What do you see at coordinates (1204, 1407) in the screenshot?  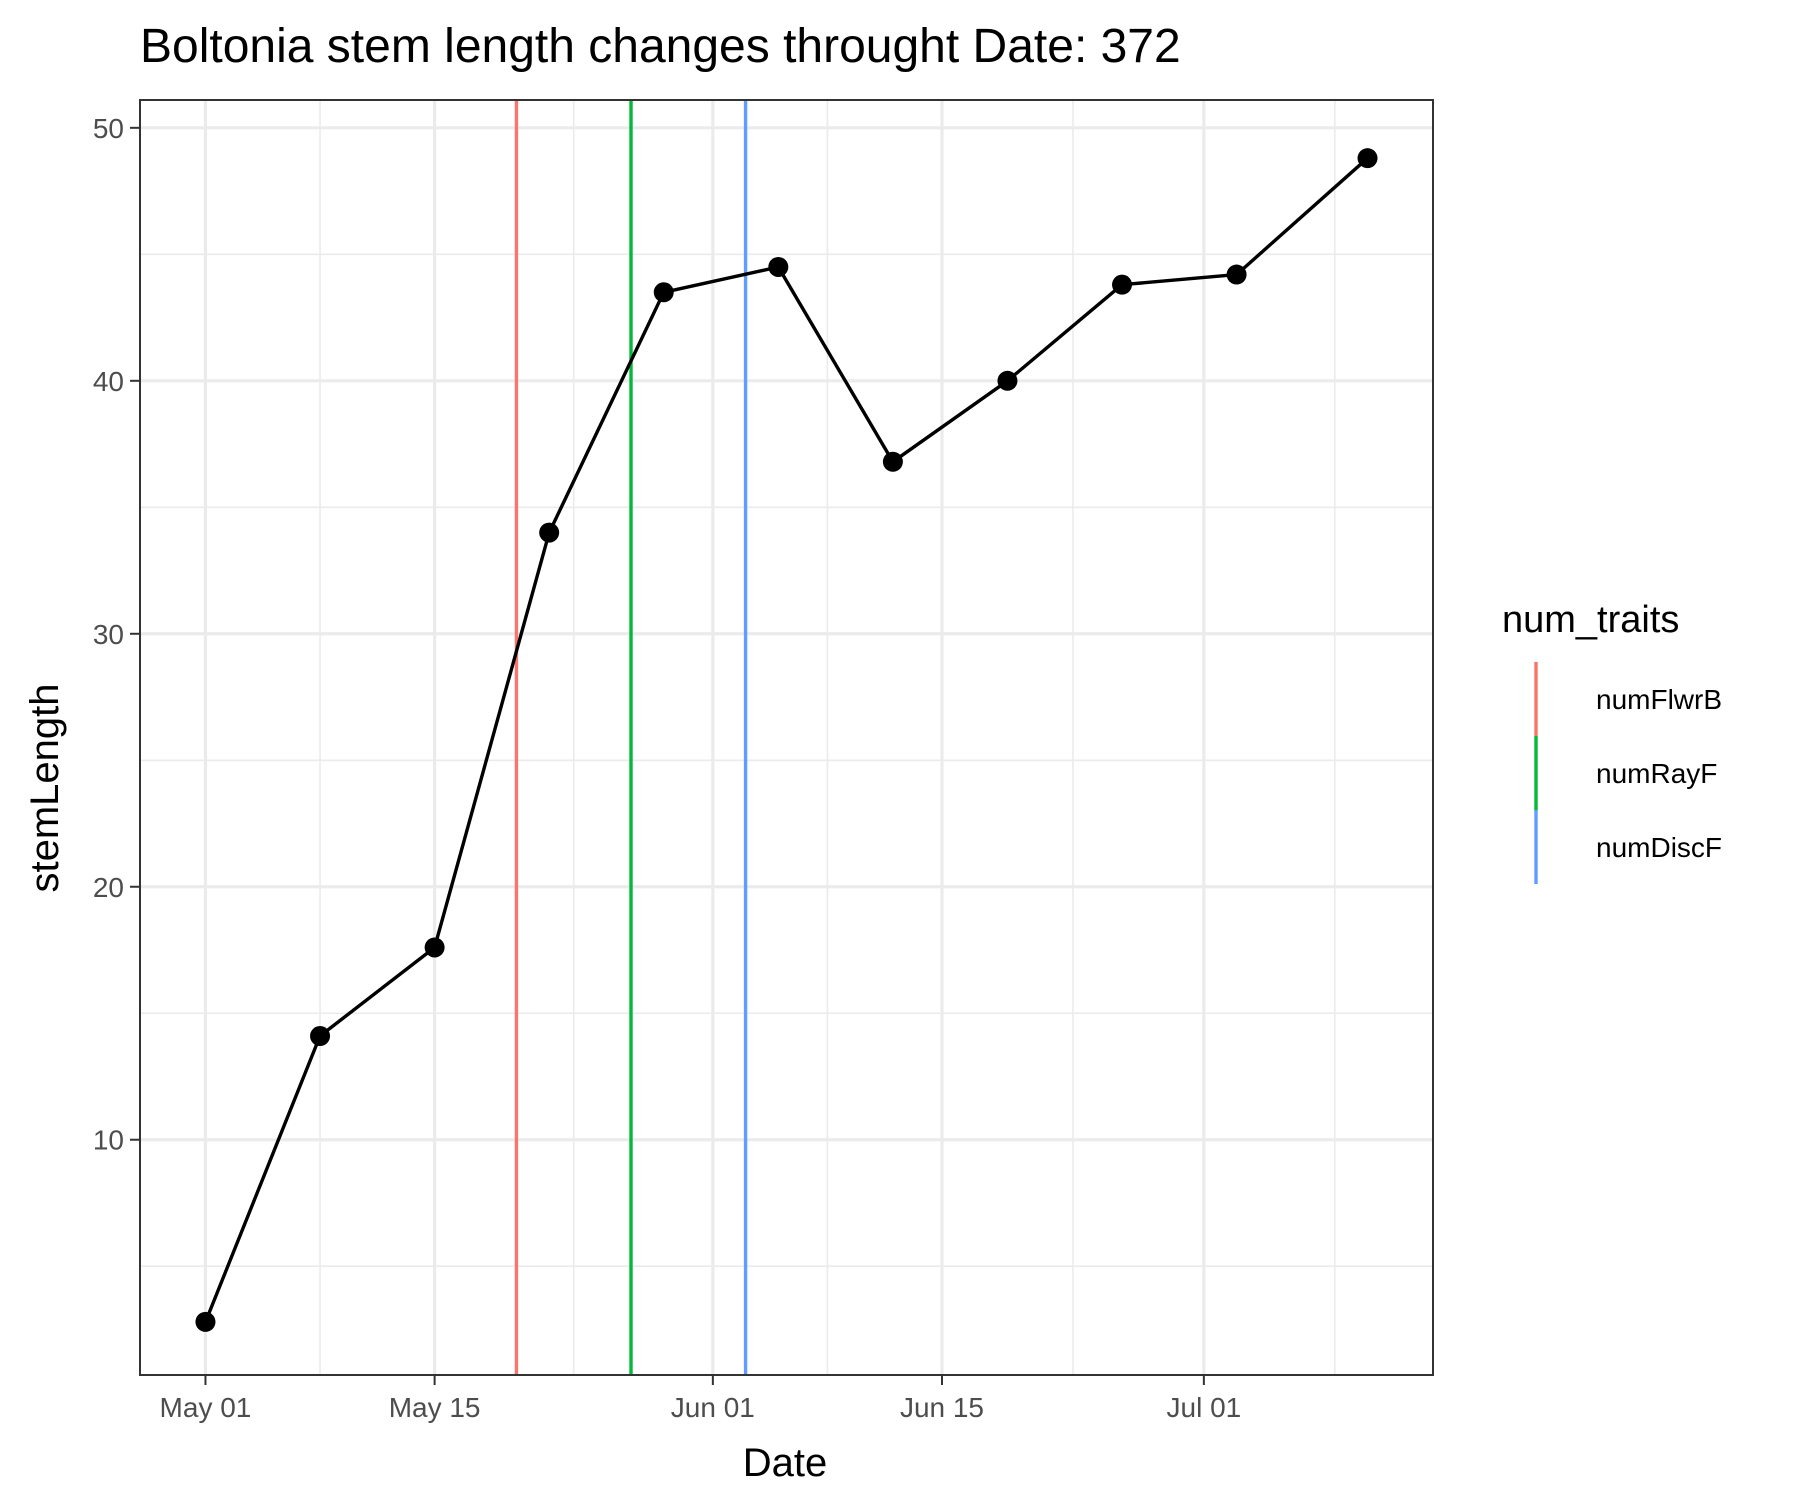 I see `x-tick-label: Jul 01` at bounding box center [1204, 1407].